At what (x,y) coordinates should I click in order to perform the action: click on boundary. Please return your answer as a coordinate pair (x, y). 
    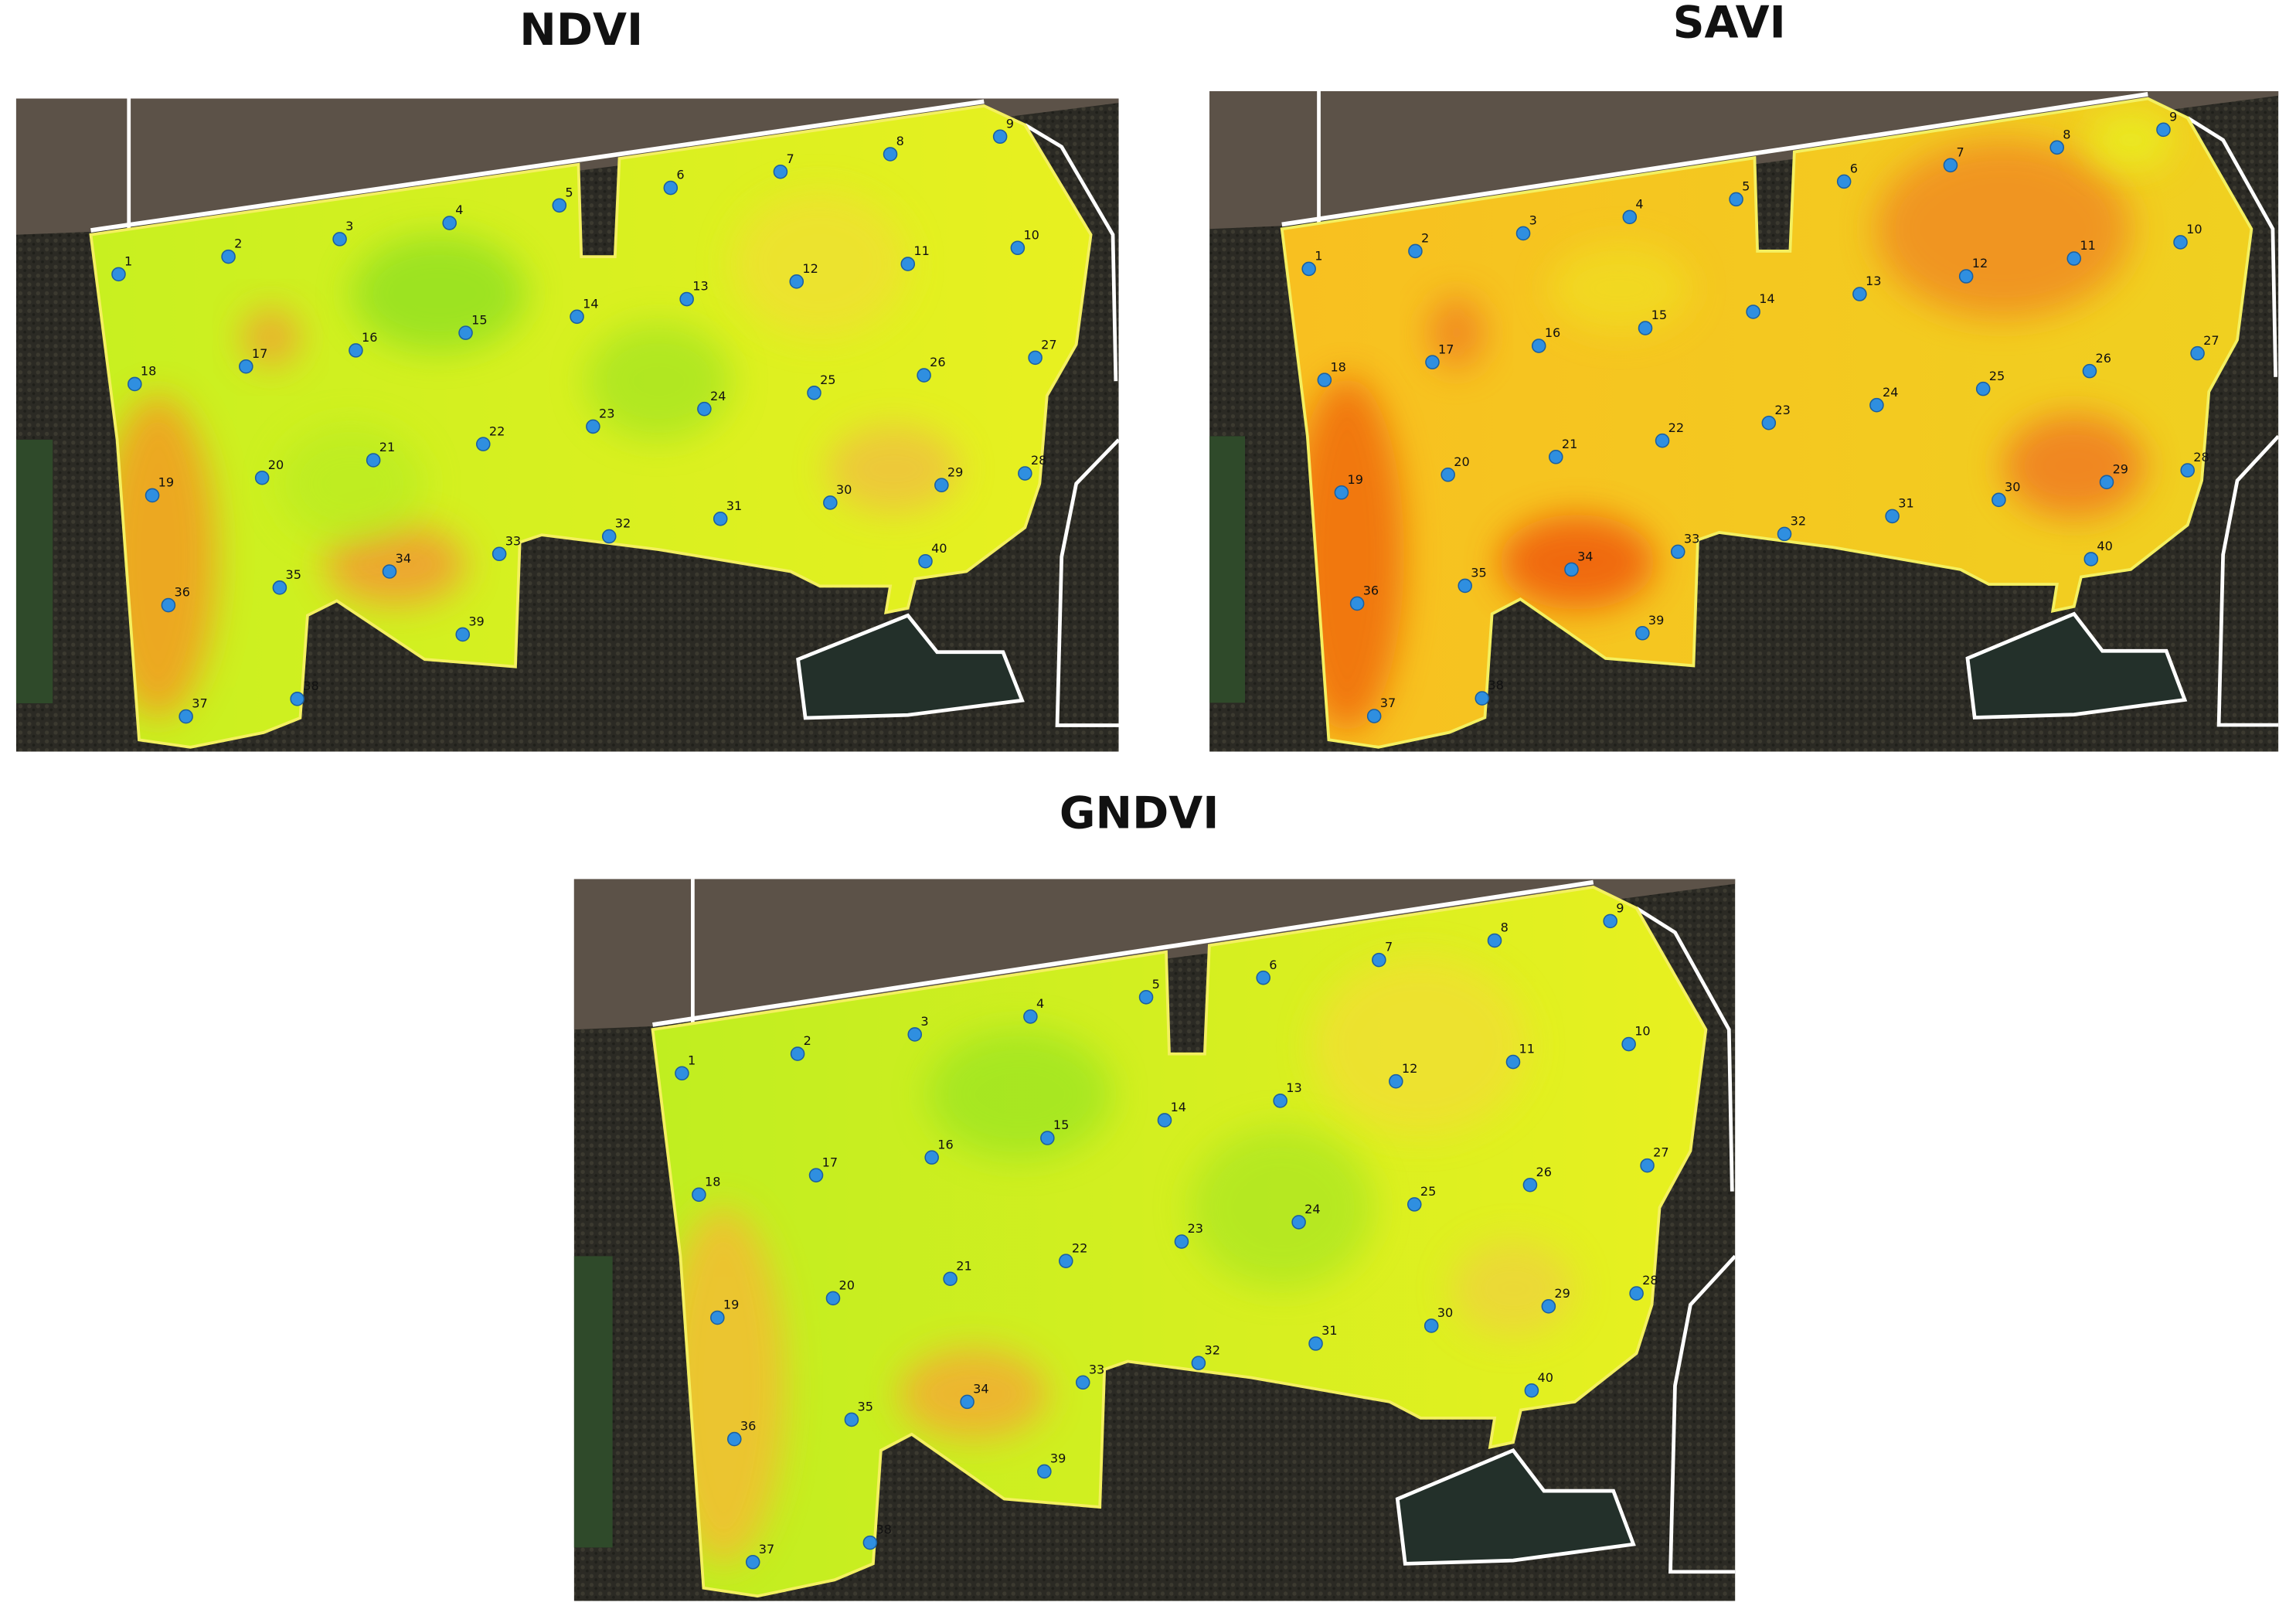
    Looking at the image, I should click on (2231, 247).